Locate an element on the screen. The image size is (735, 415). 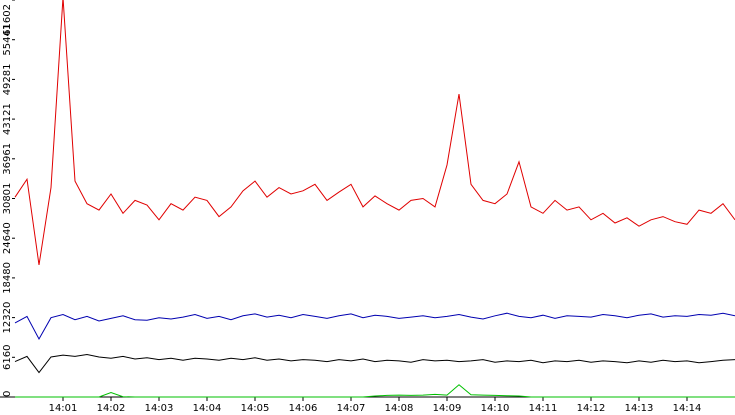
y-tick-label: 6160 is located at coordinates (7, 357).